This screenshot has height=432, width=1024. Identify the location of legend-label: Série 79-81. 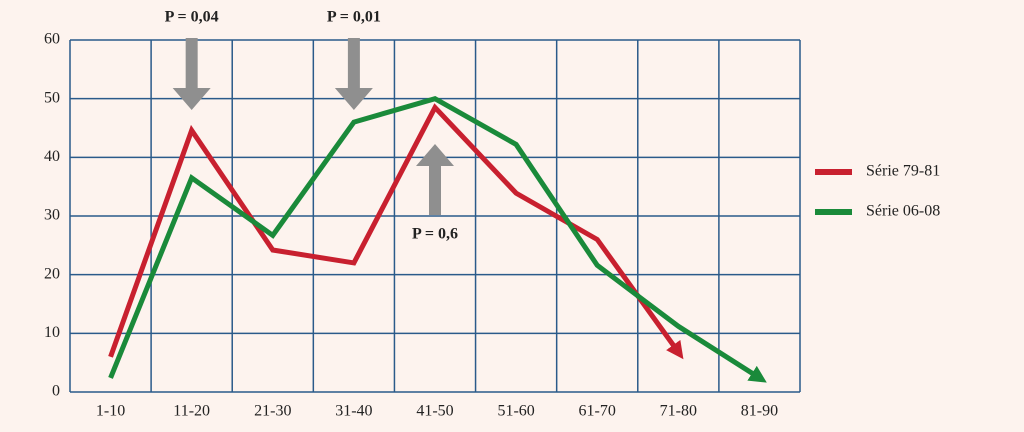
(903, 171).